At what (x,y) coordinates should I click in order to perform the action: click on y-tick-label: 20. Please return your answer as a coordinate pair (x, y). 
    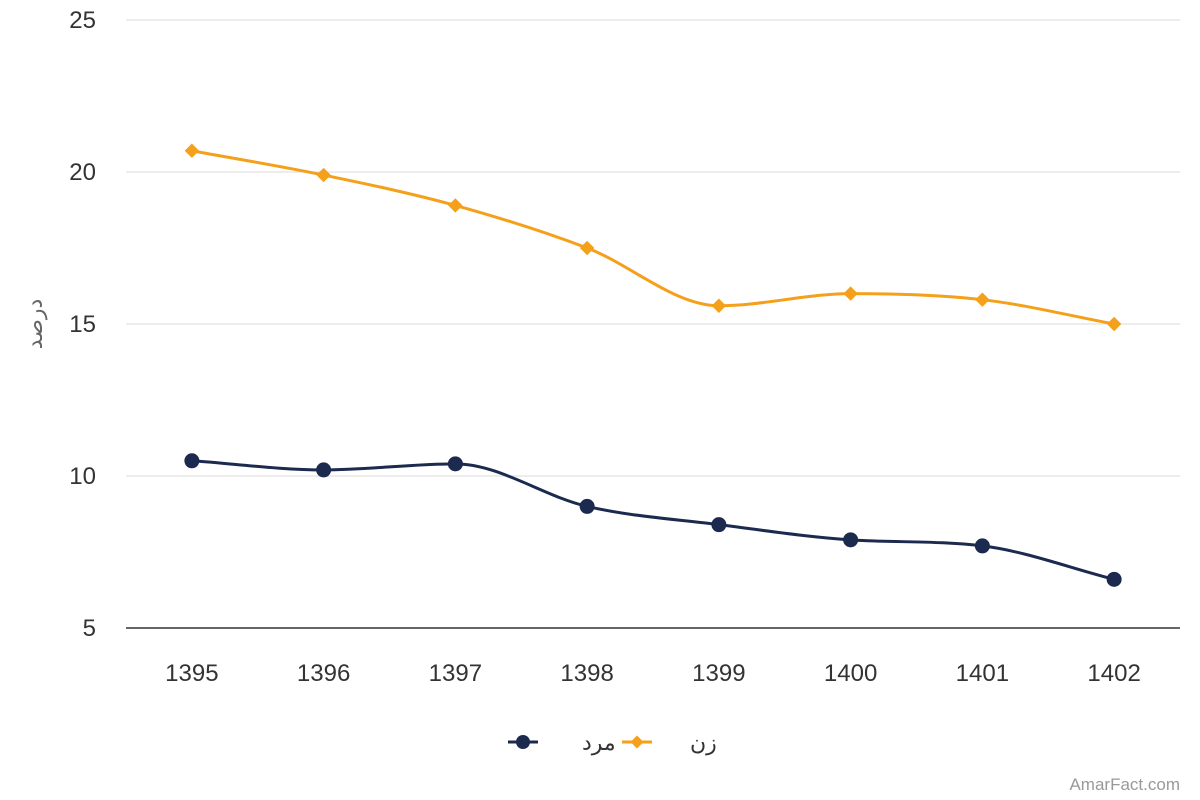
    Looking at the image, I should click on (82, 172).